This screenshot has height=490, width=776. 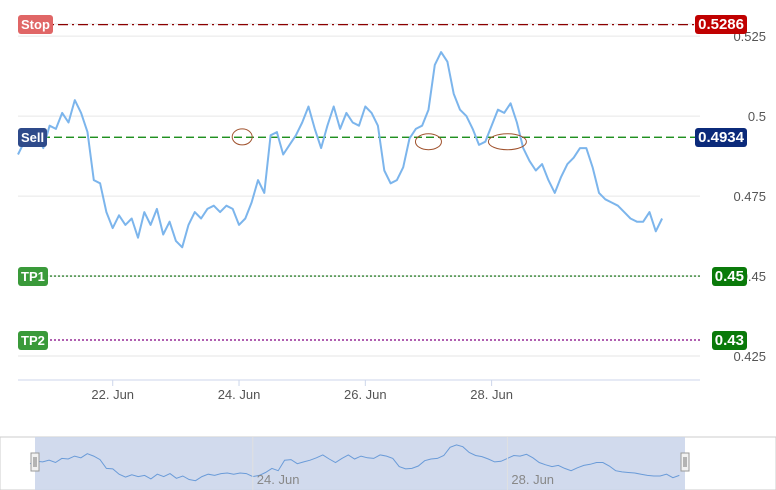 I want to click on y-tick-label: 0.425, so click(x=749, y=356).